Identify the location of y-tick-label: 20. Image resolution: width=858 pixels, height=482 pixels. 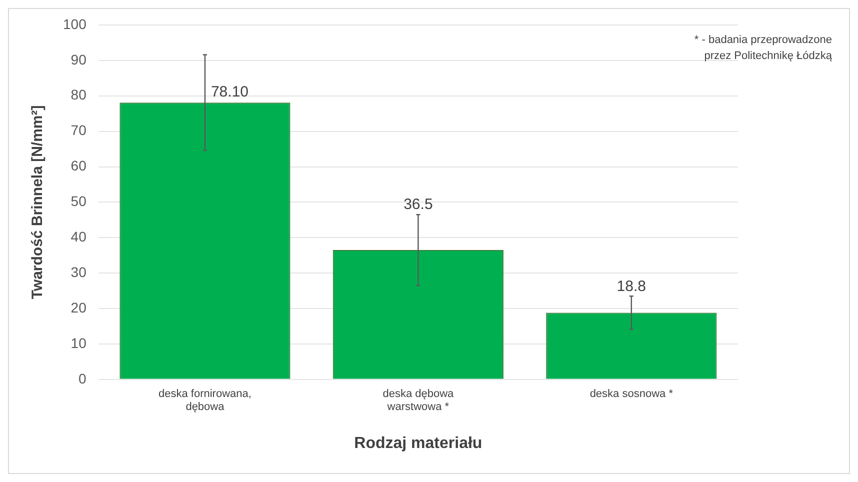
(78, 307).